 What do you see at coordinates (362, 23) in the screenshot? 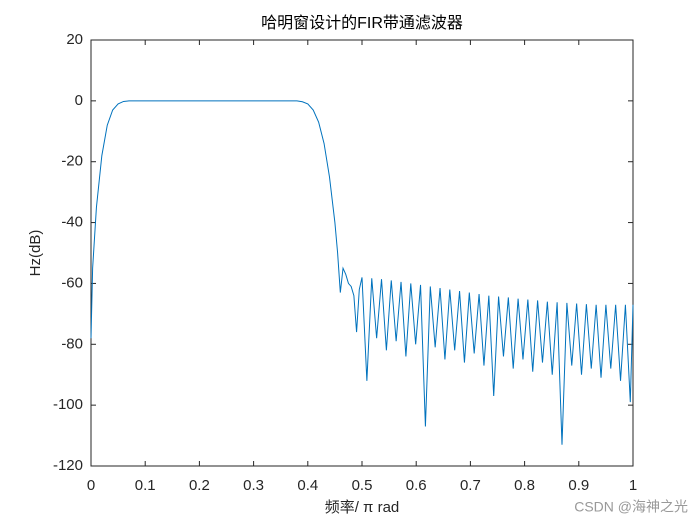
I see `chart-title: 哈明窗设计的FIR带通滤波器` at bounding box center [362, 23].